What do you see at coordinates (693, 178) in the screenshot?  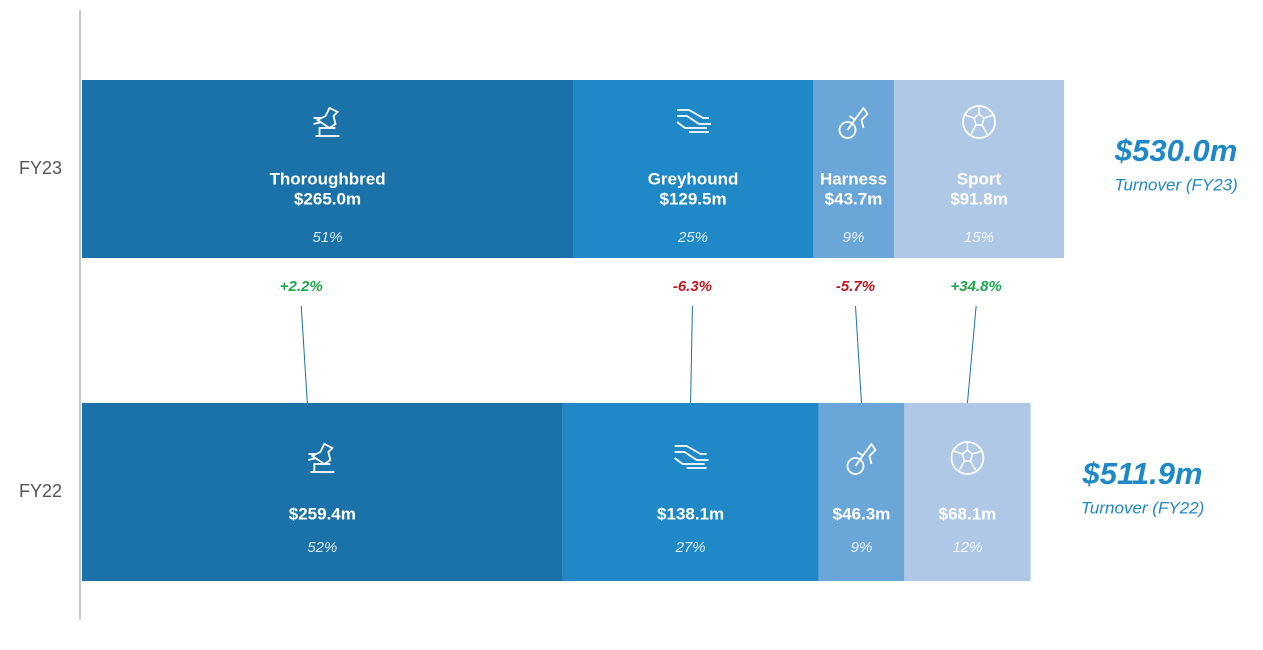 I see `segment-name: Greyhound` at bounding box center [693, 178].